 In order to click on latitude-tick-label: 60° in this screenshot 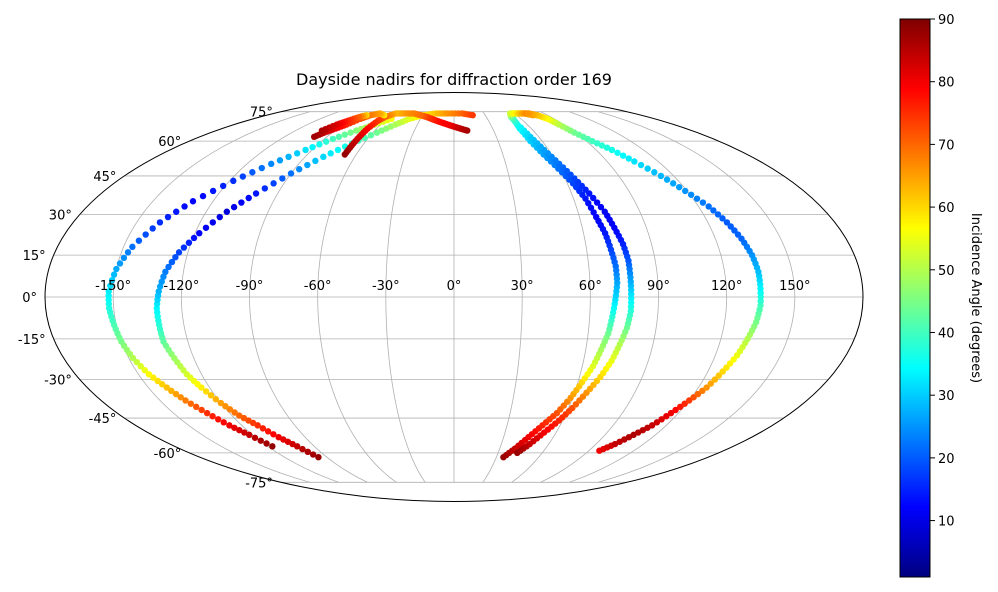, I will do `click(169, 142)`.